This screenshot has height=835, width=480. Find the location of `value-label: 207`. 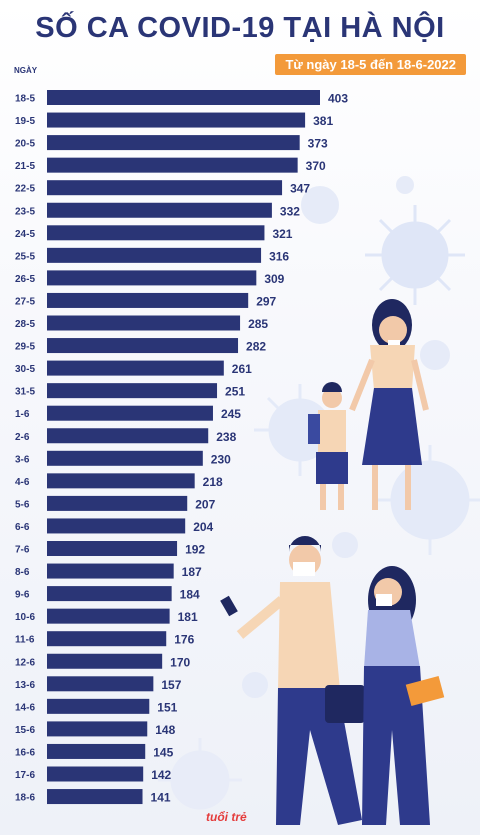

value-label: 207 is located at coordinates (205, 504).